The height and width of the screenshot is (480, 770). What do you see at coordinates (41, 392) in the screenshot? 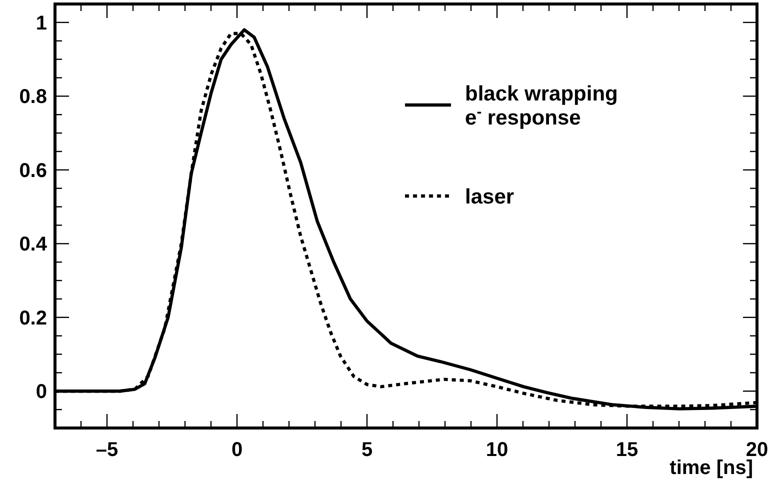
I see `y-tick-label: 0` at bounding box center [41, 392].